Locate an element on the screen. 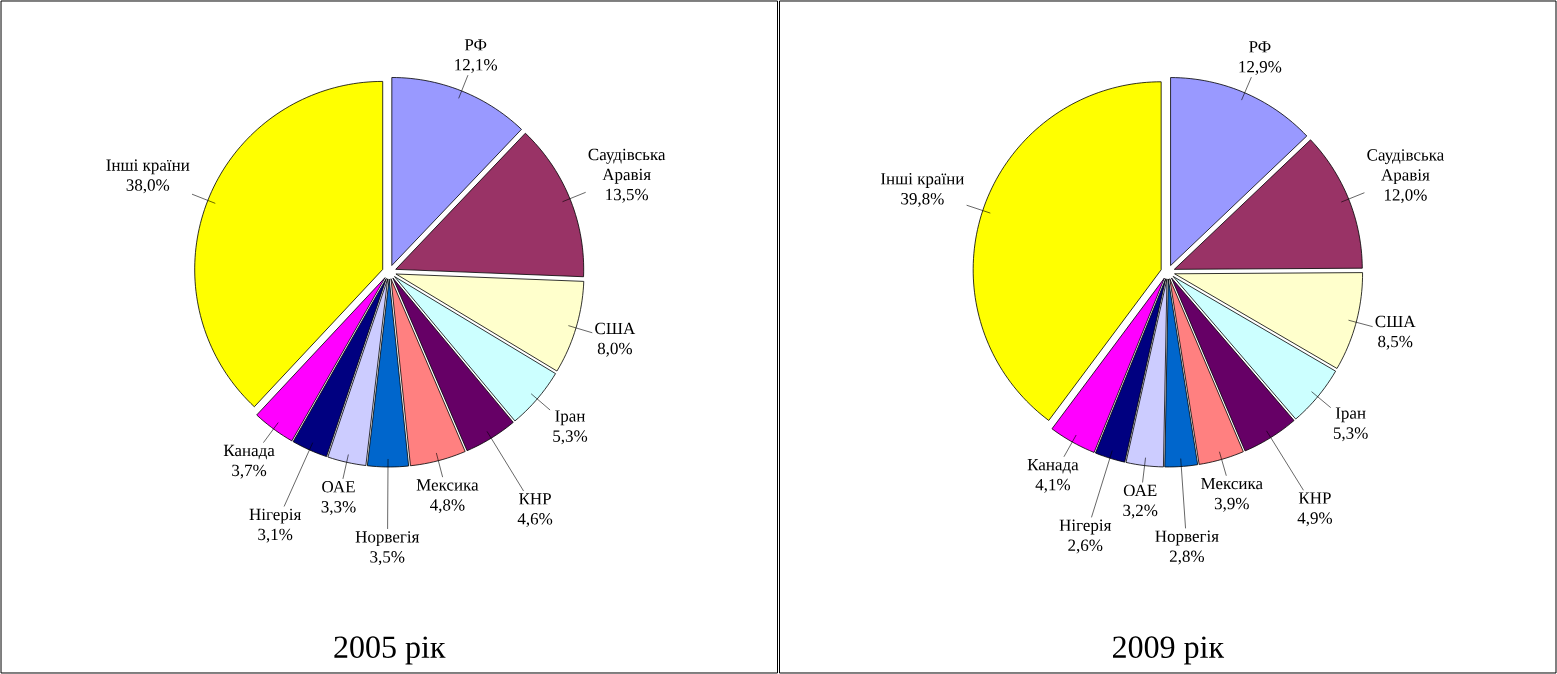  data-label: 2,6% is located at coordinates (1085, 546).